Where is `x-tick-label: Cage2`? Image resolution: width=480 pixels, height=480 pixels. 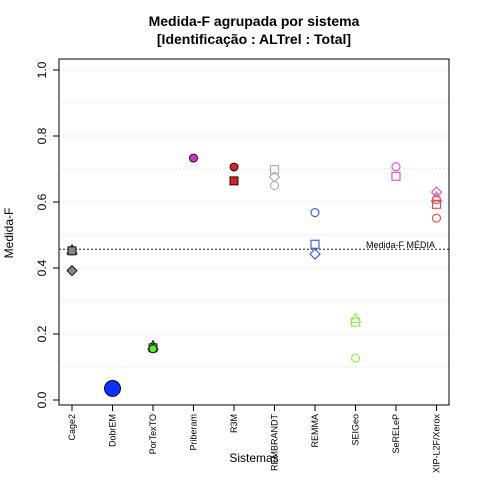 x-tick-label: Cage2 is located at coordinates (72, 427).